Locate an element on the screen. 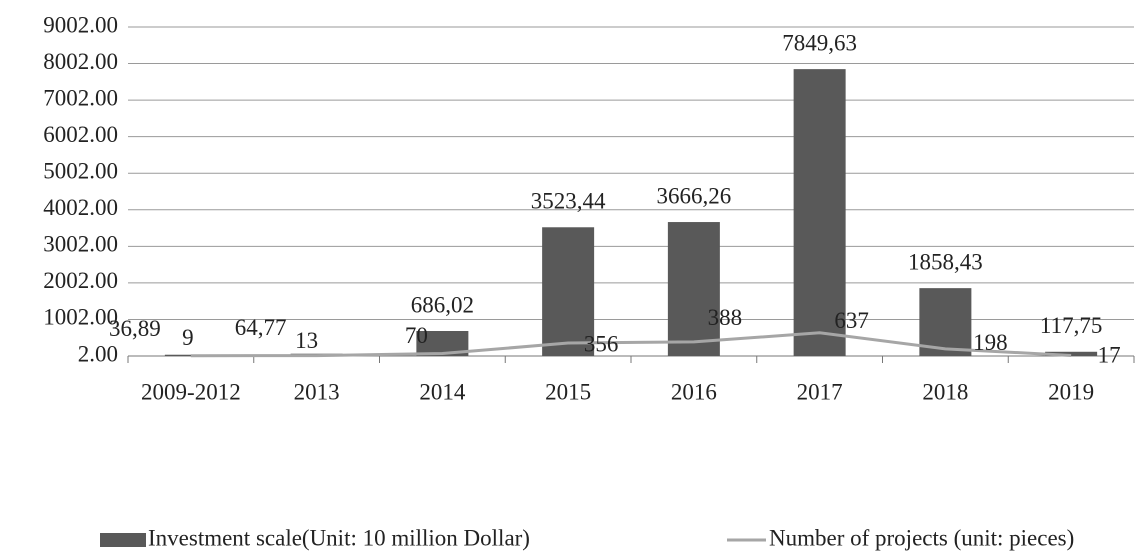  legend-label: Number of projects (unit: pieces) is located at coordinates (921, 537).